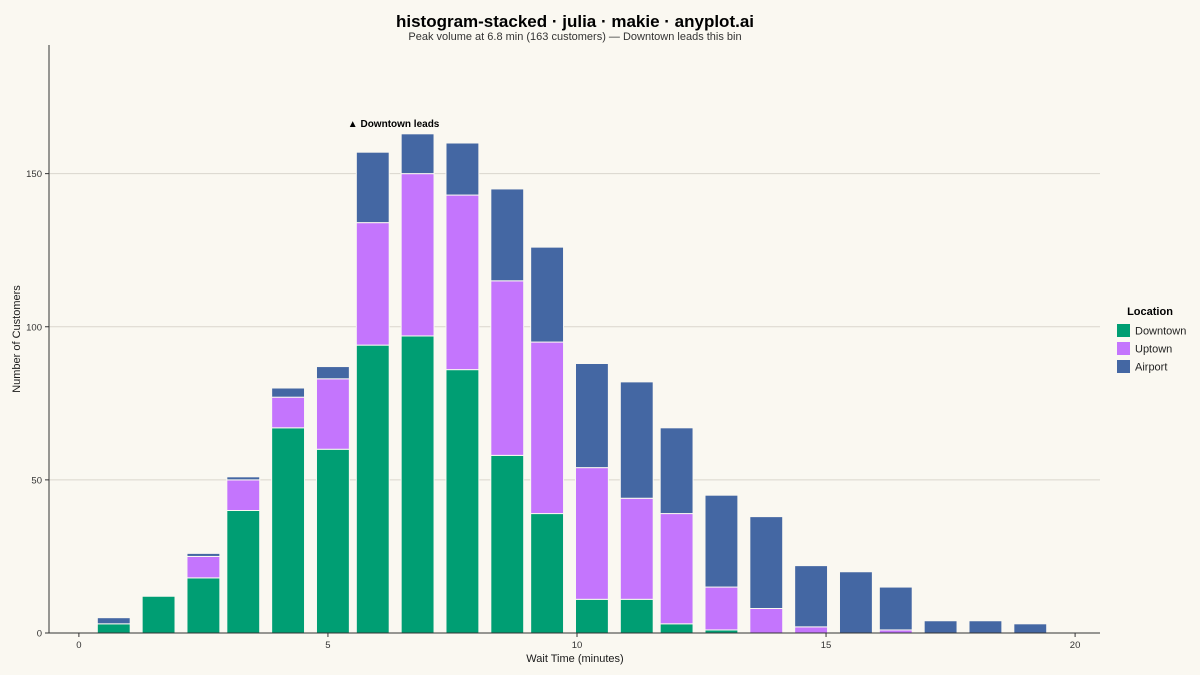  What do you see at coordinates (1123, 366) in the screenshot?
I see `legend-swatch-airport` at bounding box center [1123, 366].